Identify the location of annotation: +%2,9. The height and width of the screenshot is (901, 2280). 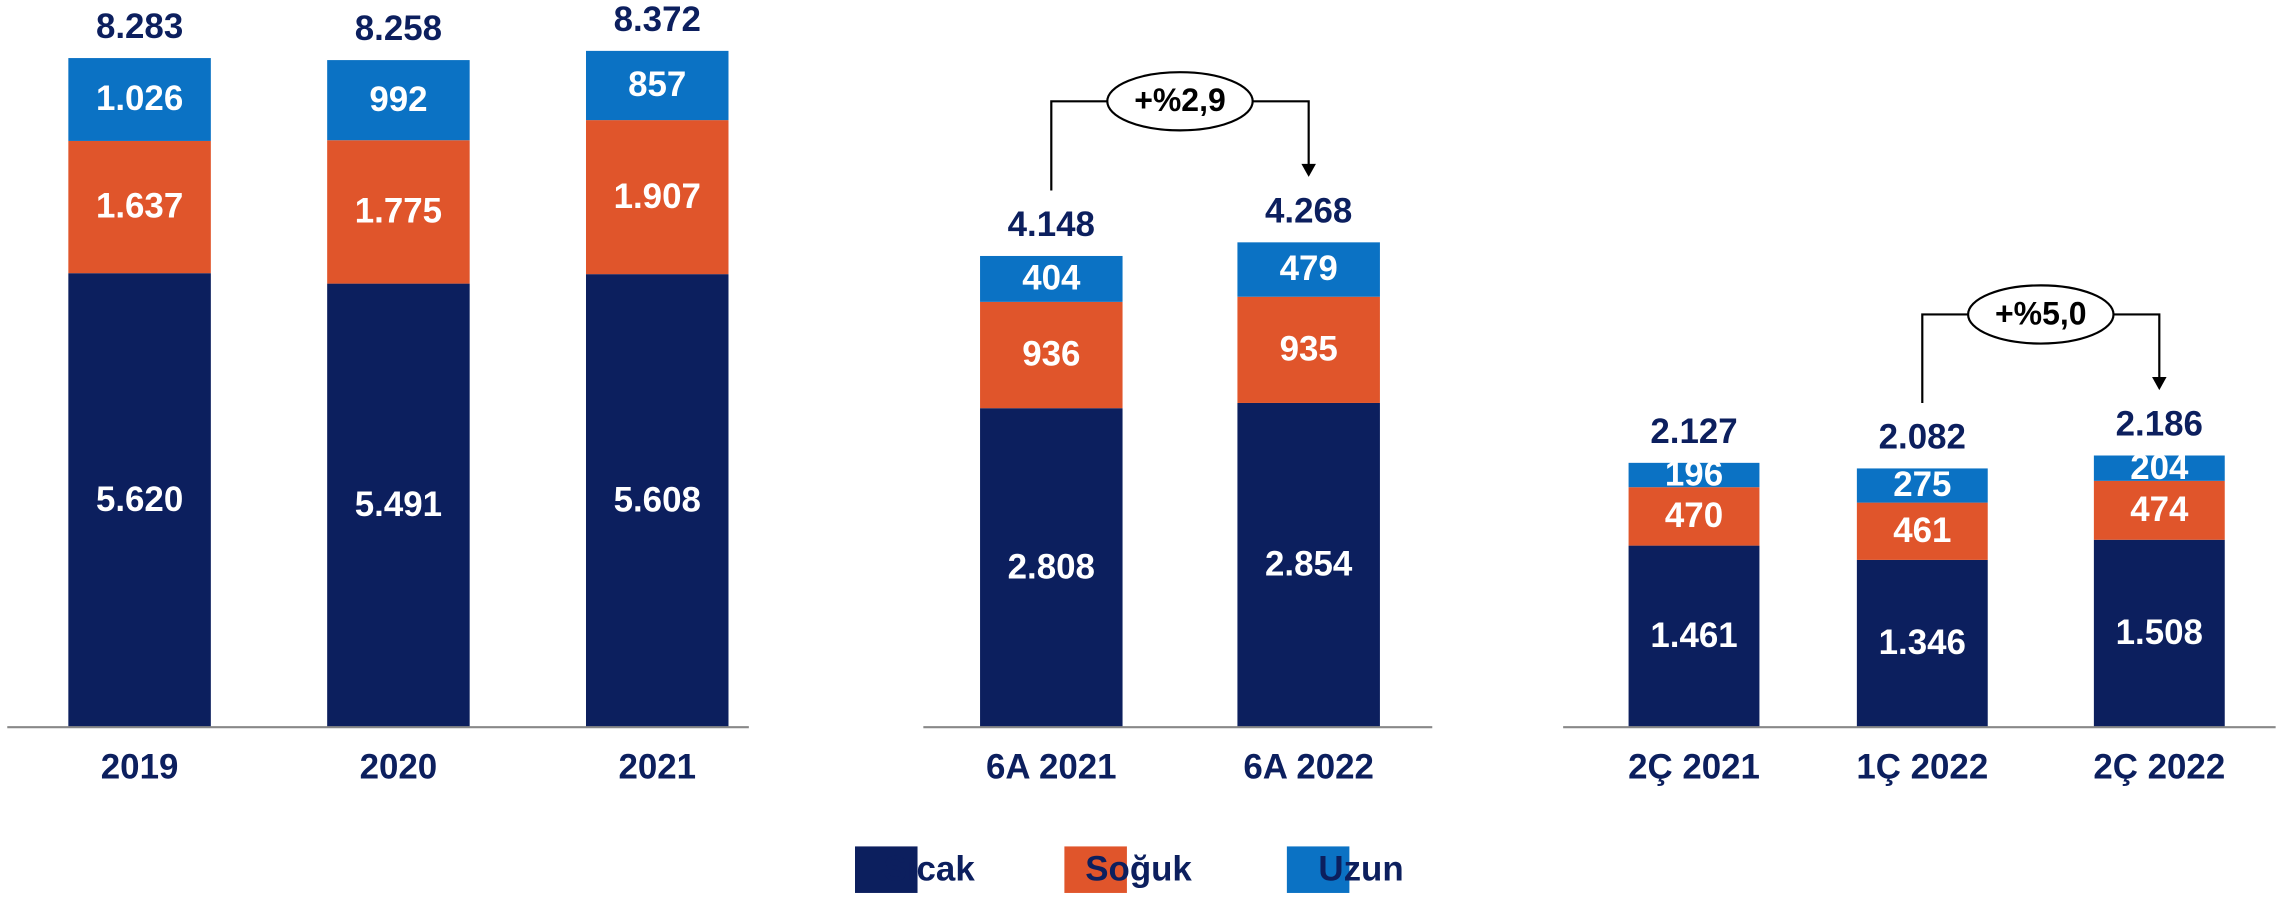
(1180, 100).